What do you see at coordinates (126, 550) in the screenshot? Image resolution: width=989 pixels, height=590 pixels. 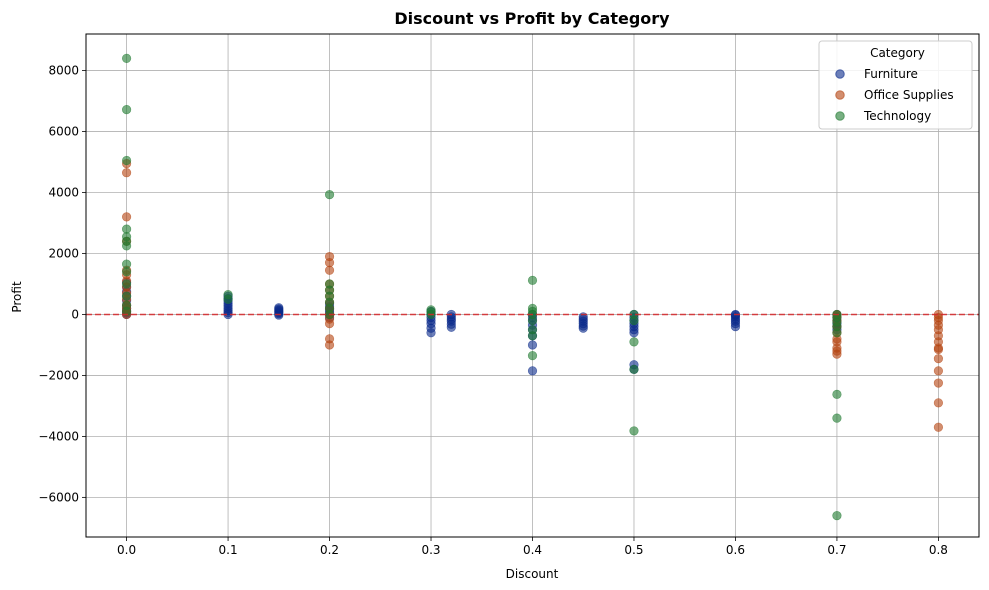 I see `x-tick-label: 0.0` at bounding box center [126, 550].